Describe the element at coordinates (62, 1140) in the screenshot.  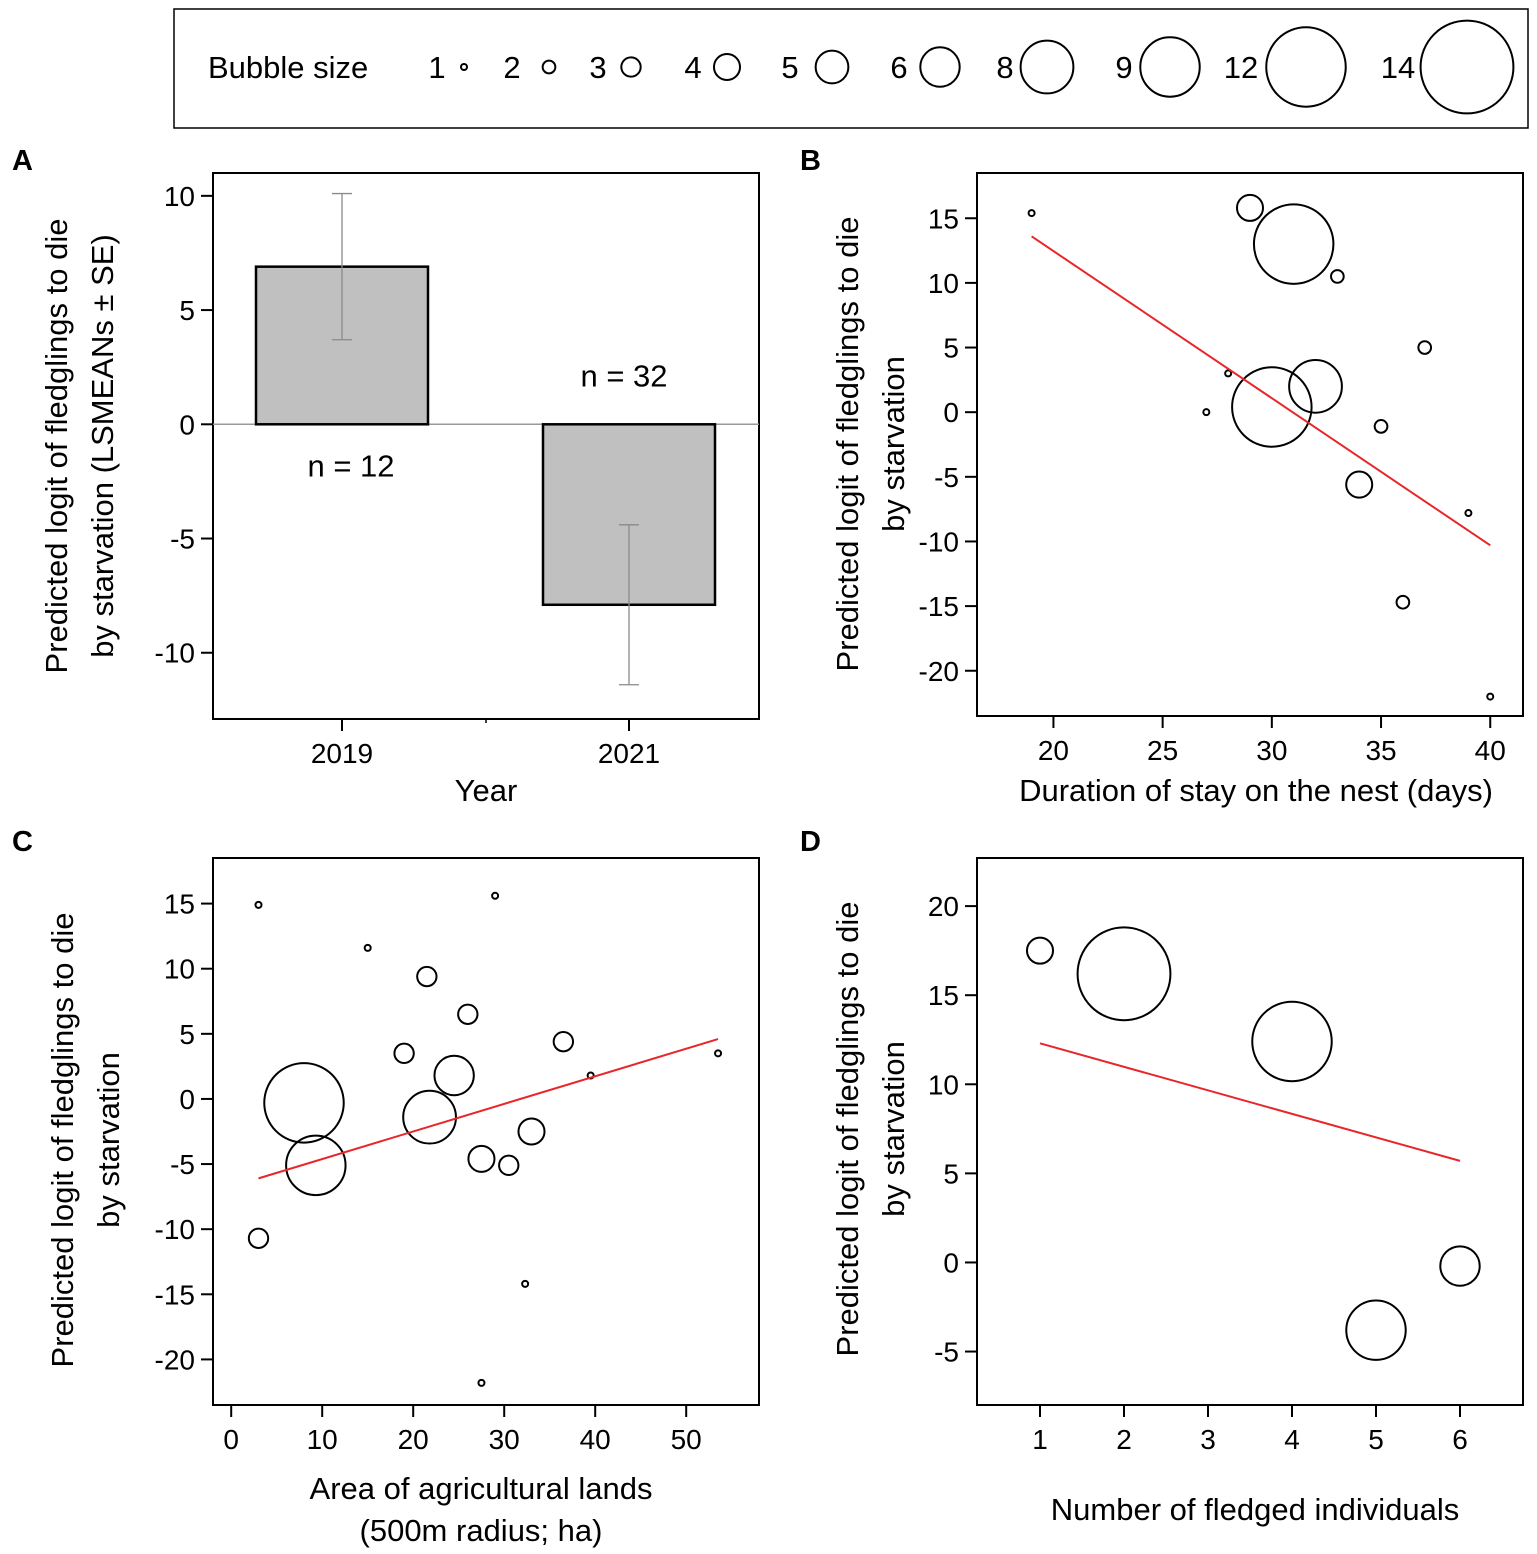
I see `panel-c-ylabel-line1: Predicted logit of fledglings to die` at that location.